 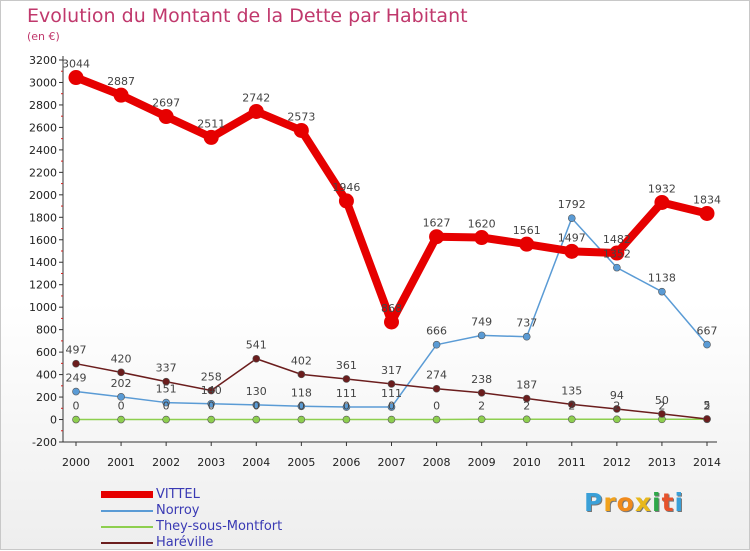 I want to click on data-label-har-ville-2013: 50, so click(x=662, y=400).